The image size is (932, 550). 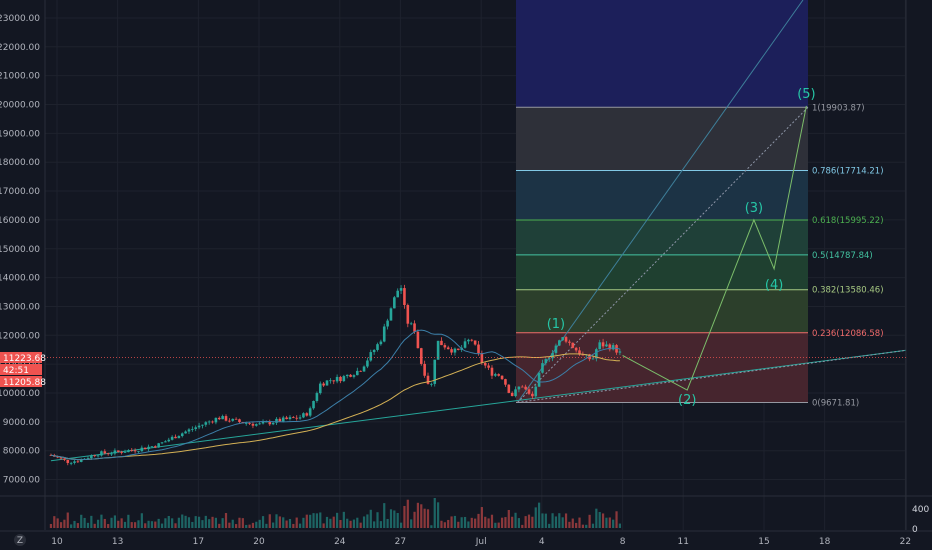 What do you see at coordinates (662, 195) in the screenshot?
I see `fib-zone` at bounding box center [662, 195].